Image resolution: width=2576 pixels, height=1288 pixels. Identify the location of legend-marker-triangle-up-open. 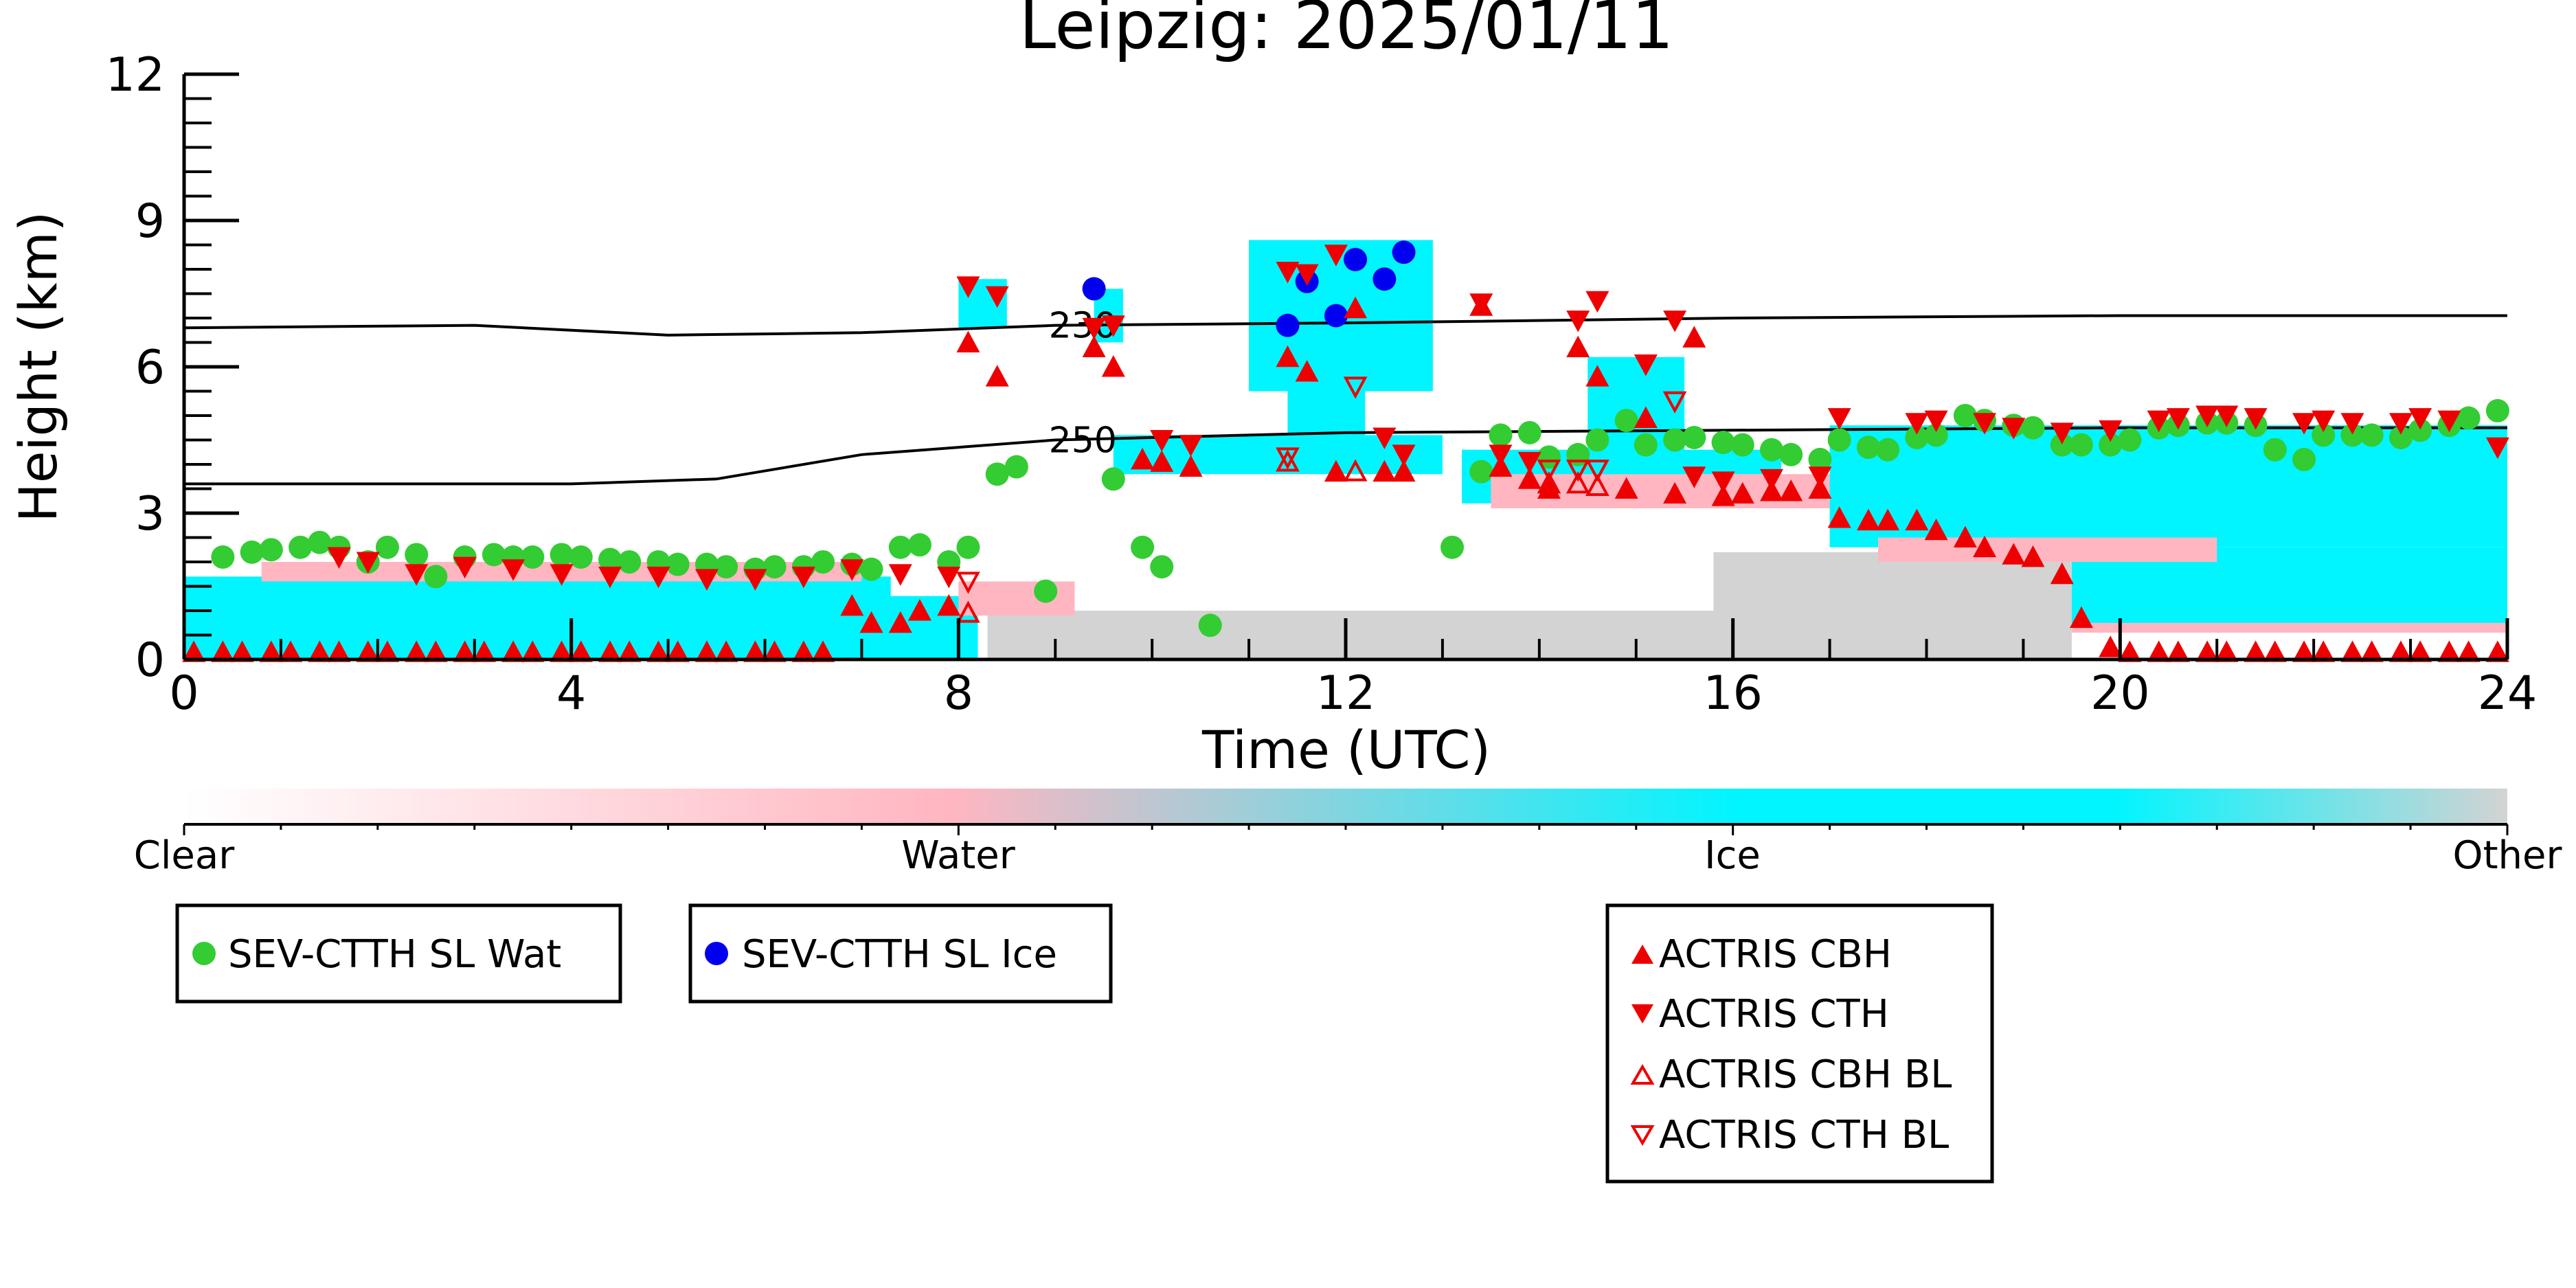
(1642, 1074).